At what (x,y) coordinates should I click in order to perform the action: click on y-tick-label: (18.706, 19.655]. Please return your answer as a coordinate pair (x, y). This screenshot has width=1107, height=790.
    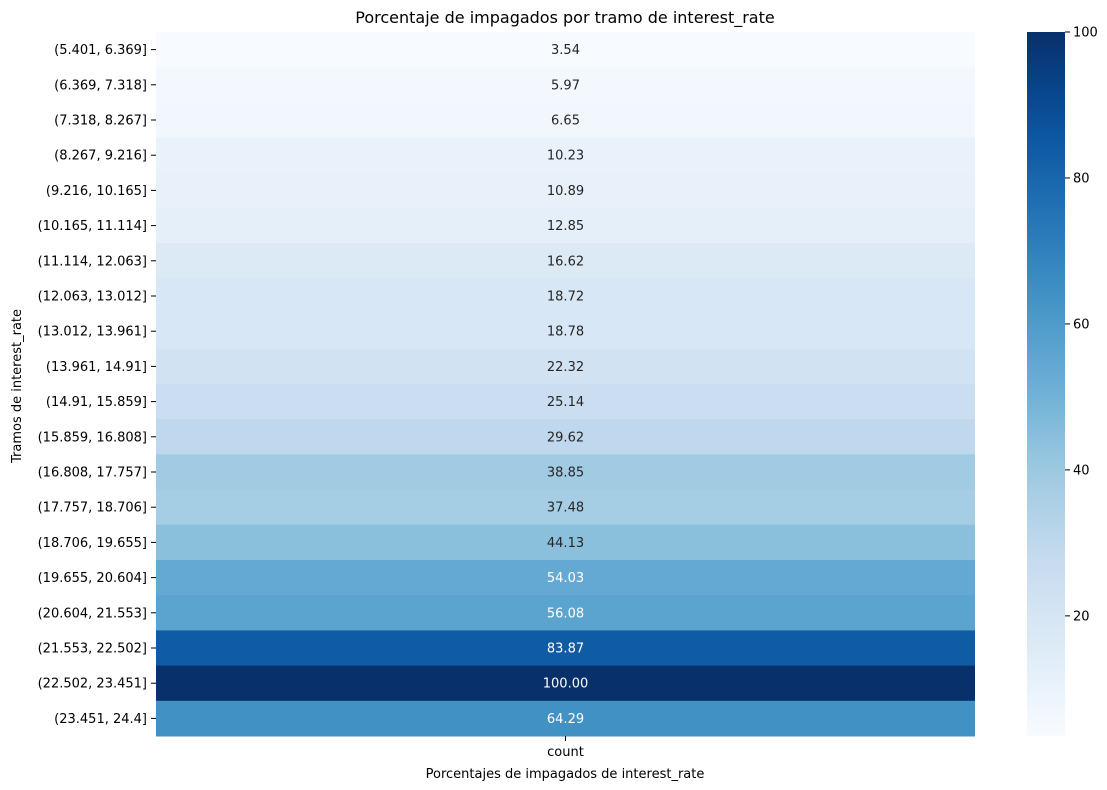
    Looking at the image, I should click on (92, 543).